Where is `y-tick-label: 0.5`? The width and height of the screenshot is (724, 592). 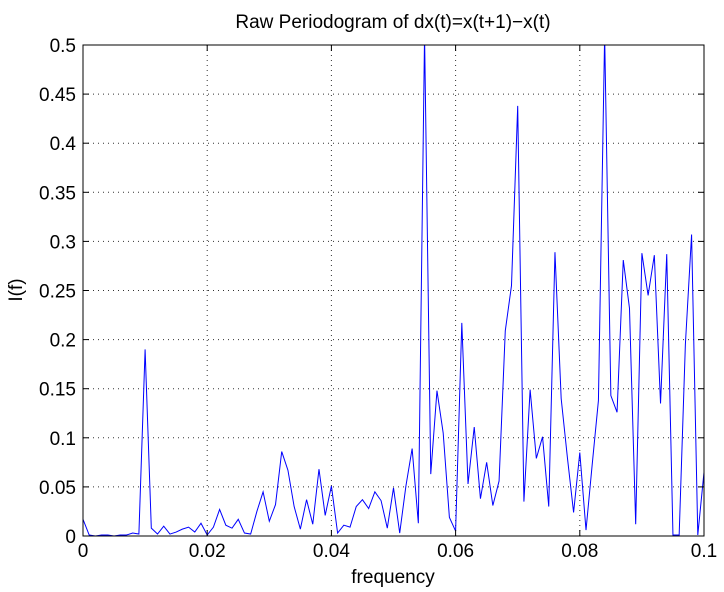
y-tick-label: 0.5 is located at coordinates (63, 46).